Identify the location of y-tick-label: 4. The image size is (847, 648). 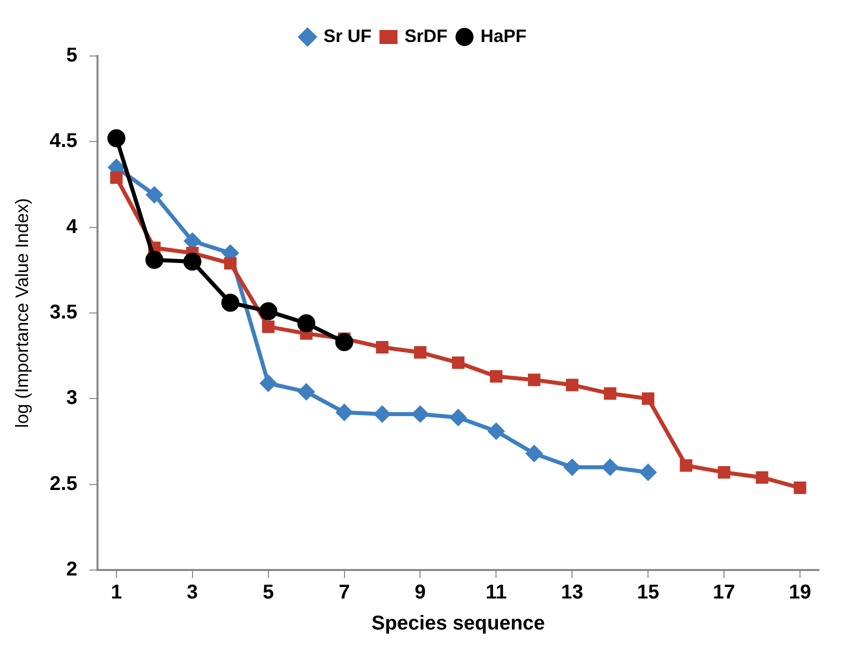
(72, 227).